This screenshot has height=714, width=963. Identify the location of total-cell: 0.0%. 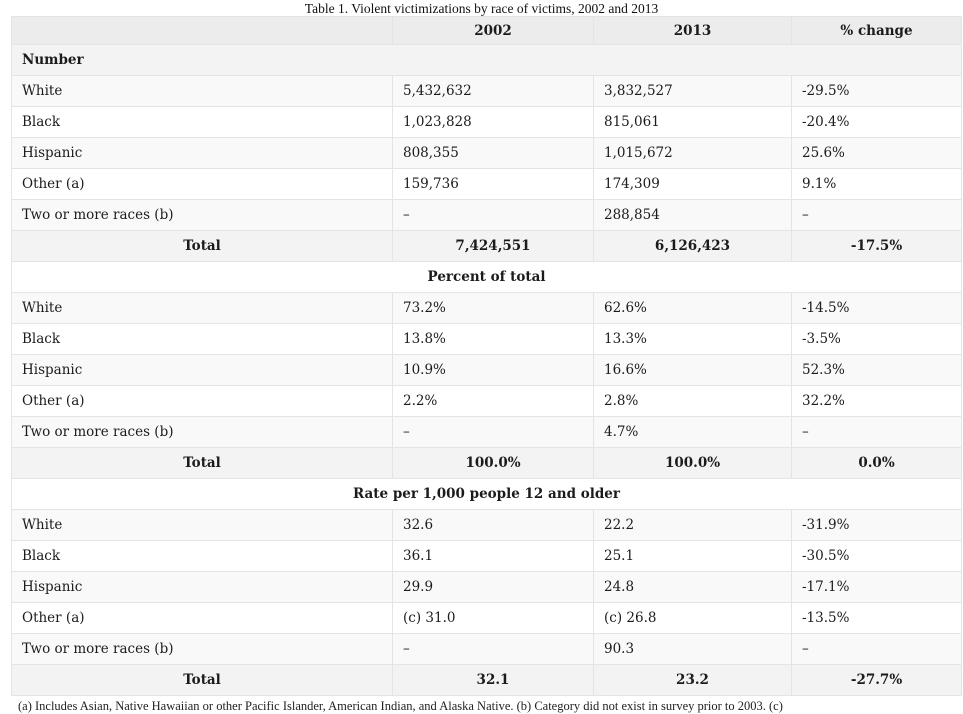
(876, 463).